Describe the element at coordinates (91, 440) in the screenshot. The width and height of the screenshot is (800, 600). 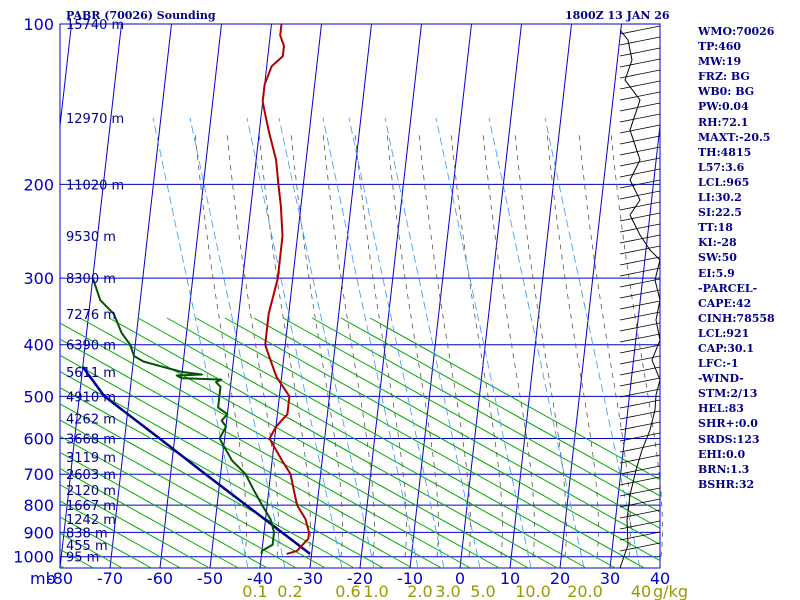
I see `height-label: 3668 m` at that location.